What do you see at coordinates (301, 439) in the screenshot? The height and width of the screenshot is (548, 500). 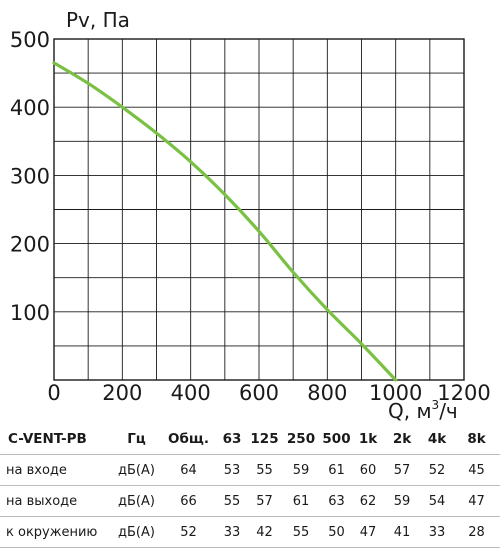 I see `band-header-250: 250` at bounding box center [301, 439].